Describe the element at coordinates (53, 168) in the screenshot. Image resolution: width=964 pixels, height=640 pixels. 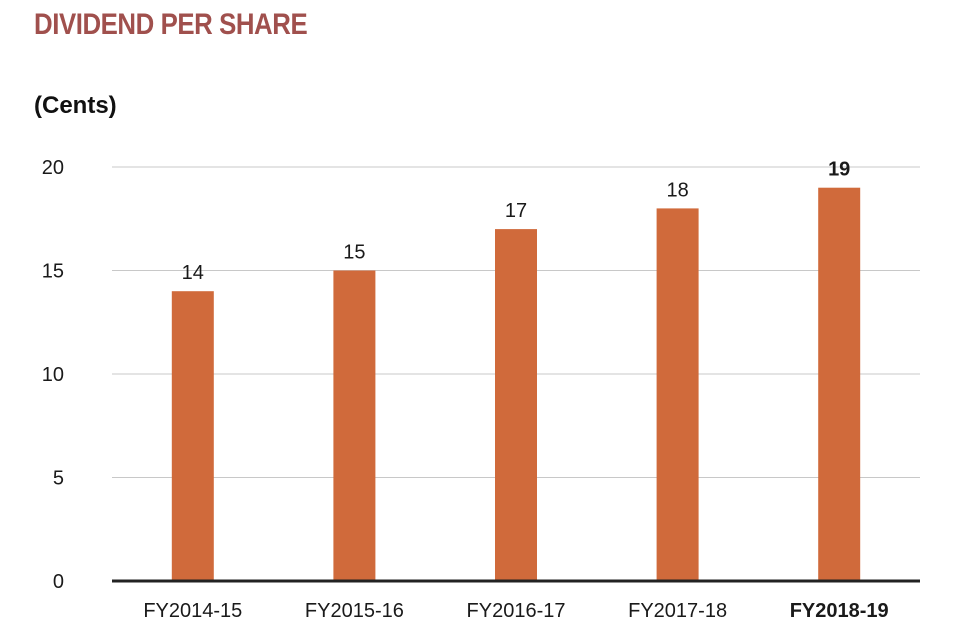
I see `y-tick-label: 20` at that location.